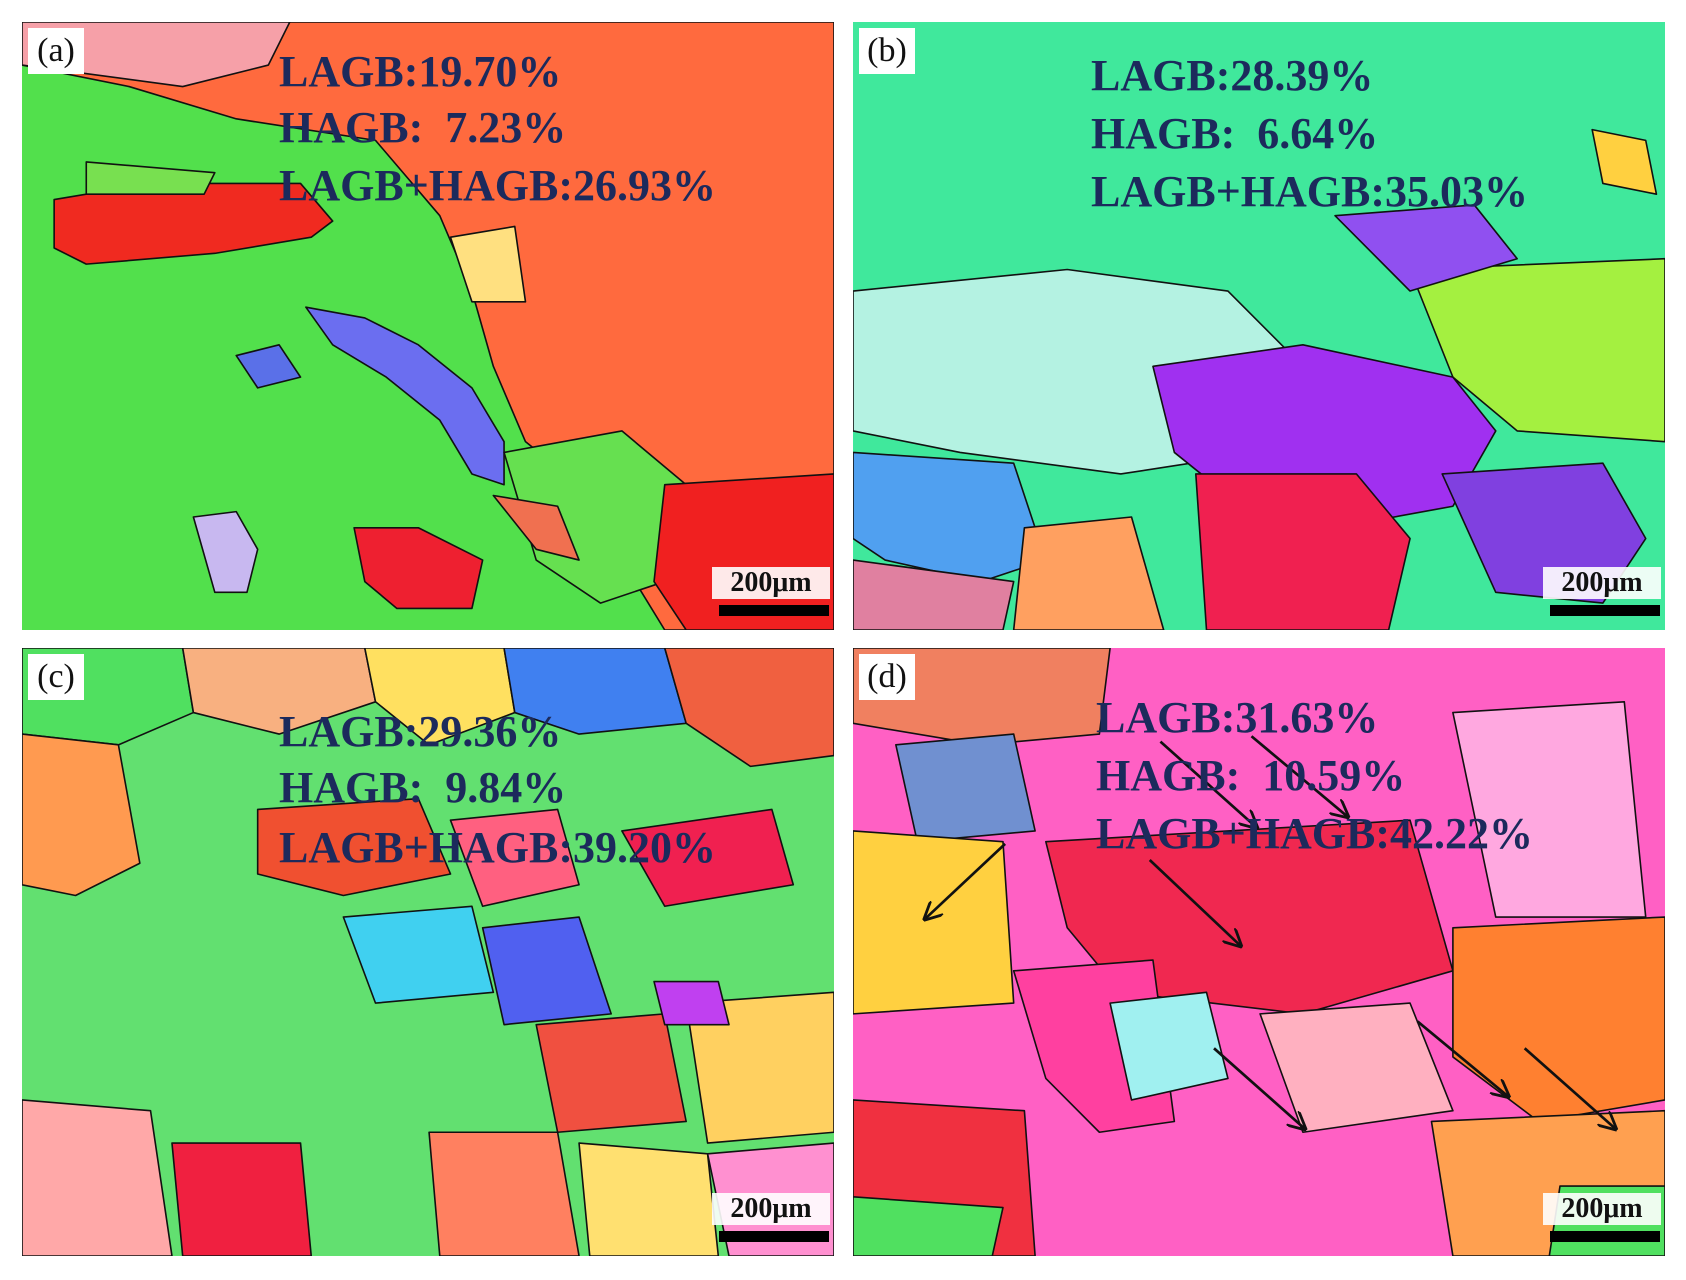 Image resolution: width=1686 pixels, height=1280 pixels. I want to click on hagb-text: HAGB: 10.59%, so click(1251, 775).